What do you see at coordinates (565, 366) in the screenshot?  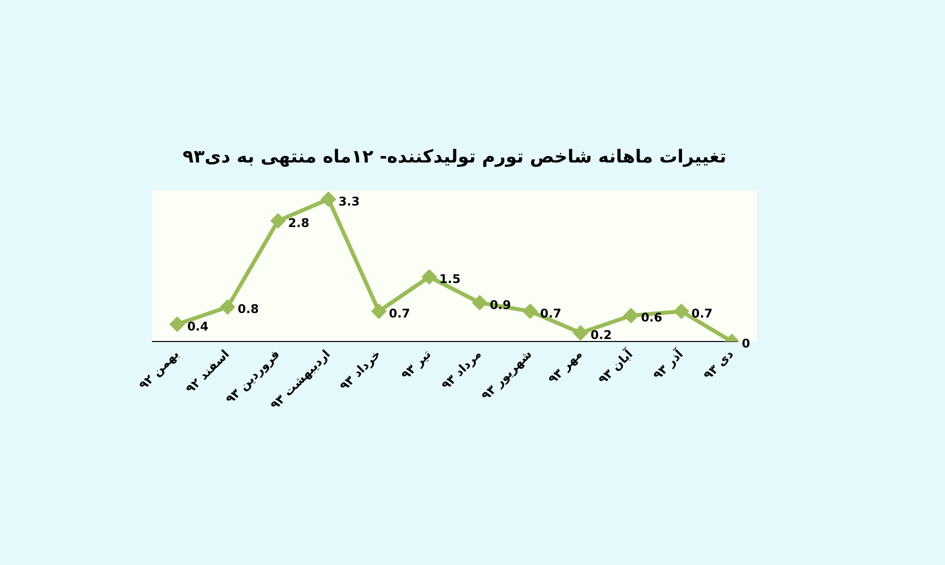 I see `x-tick-label: مهر ۹۳` at bounding box center [565, 366].